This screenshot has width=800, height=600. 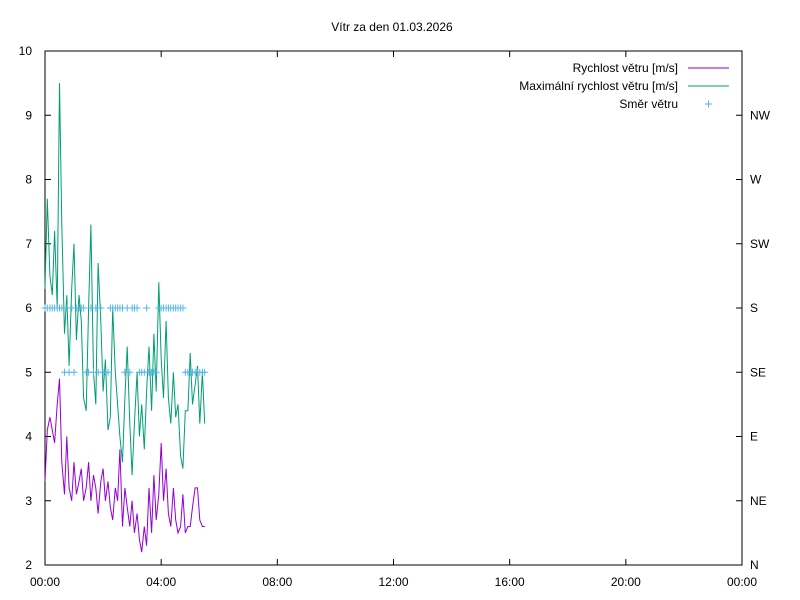 I want to click on y2-axis: N NE E SE S SW W NW, so click(x=753, y=340).